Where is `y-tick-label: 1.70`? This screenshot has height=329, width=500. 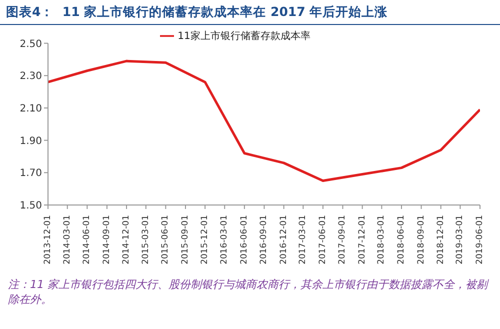 y-tick-label: 1.70 is located at coordinates (31, 174).